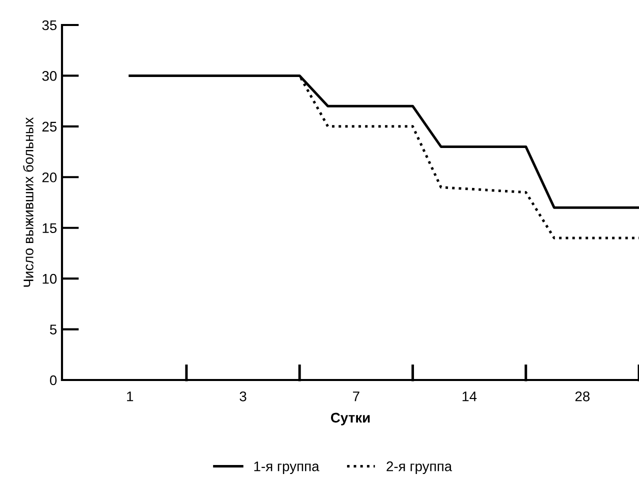 This screenshot has height=483, width=639. Describe the element at coordinates (49, 177) in the screenshot. I see `y-tick-label: 20` at that location.